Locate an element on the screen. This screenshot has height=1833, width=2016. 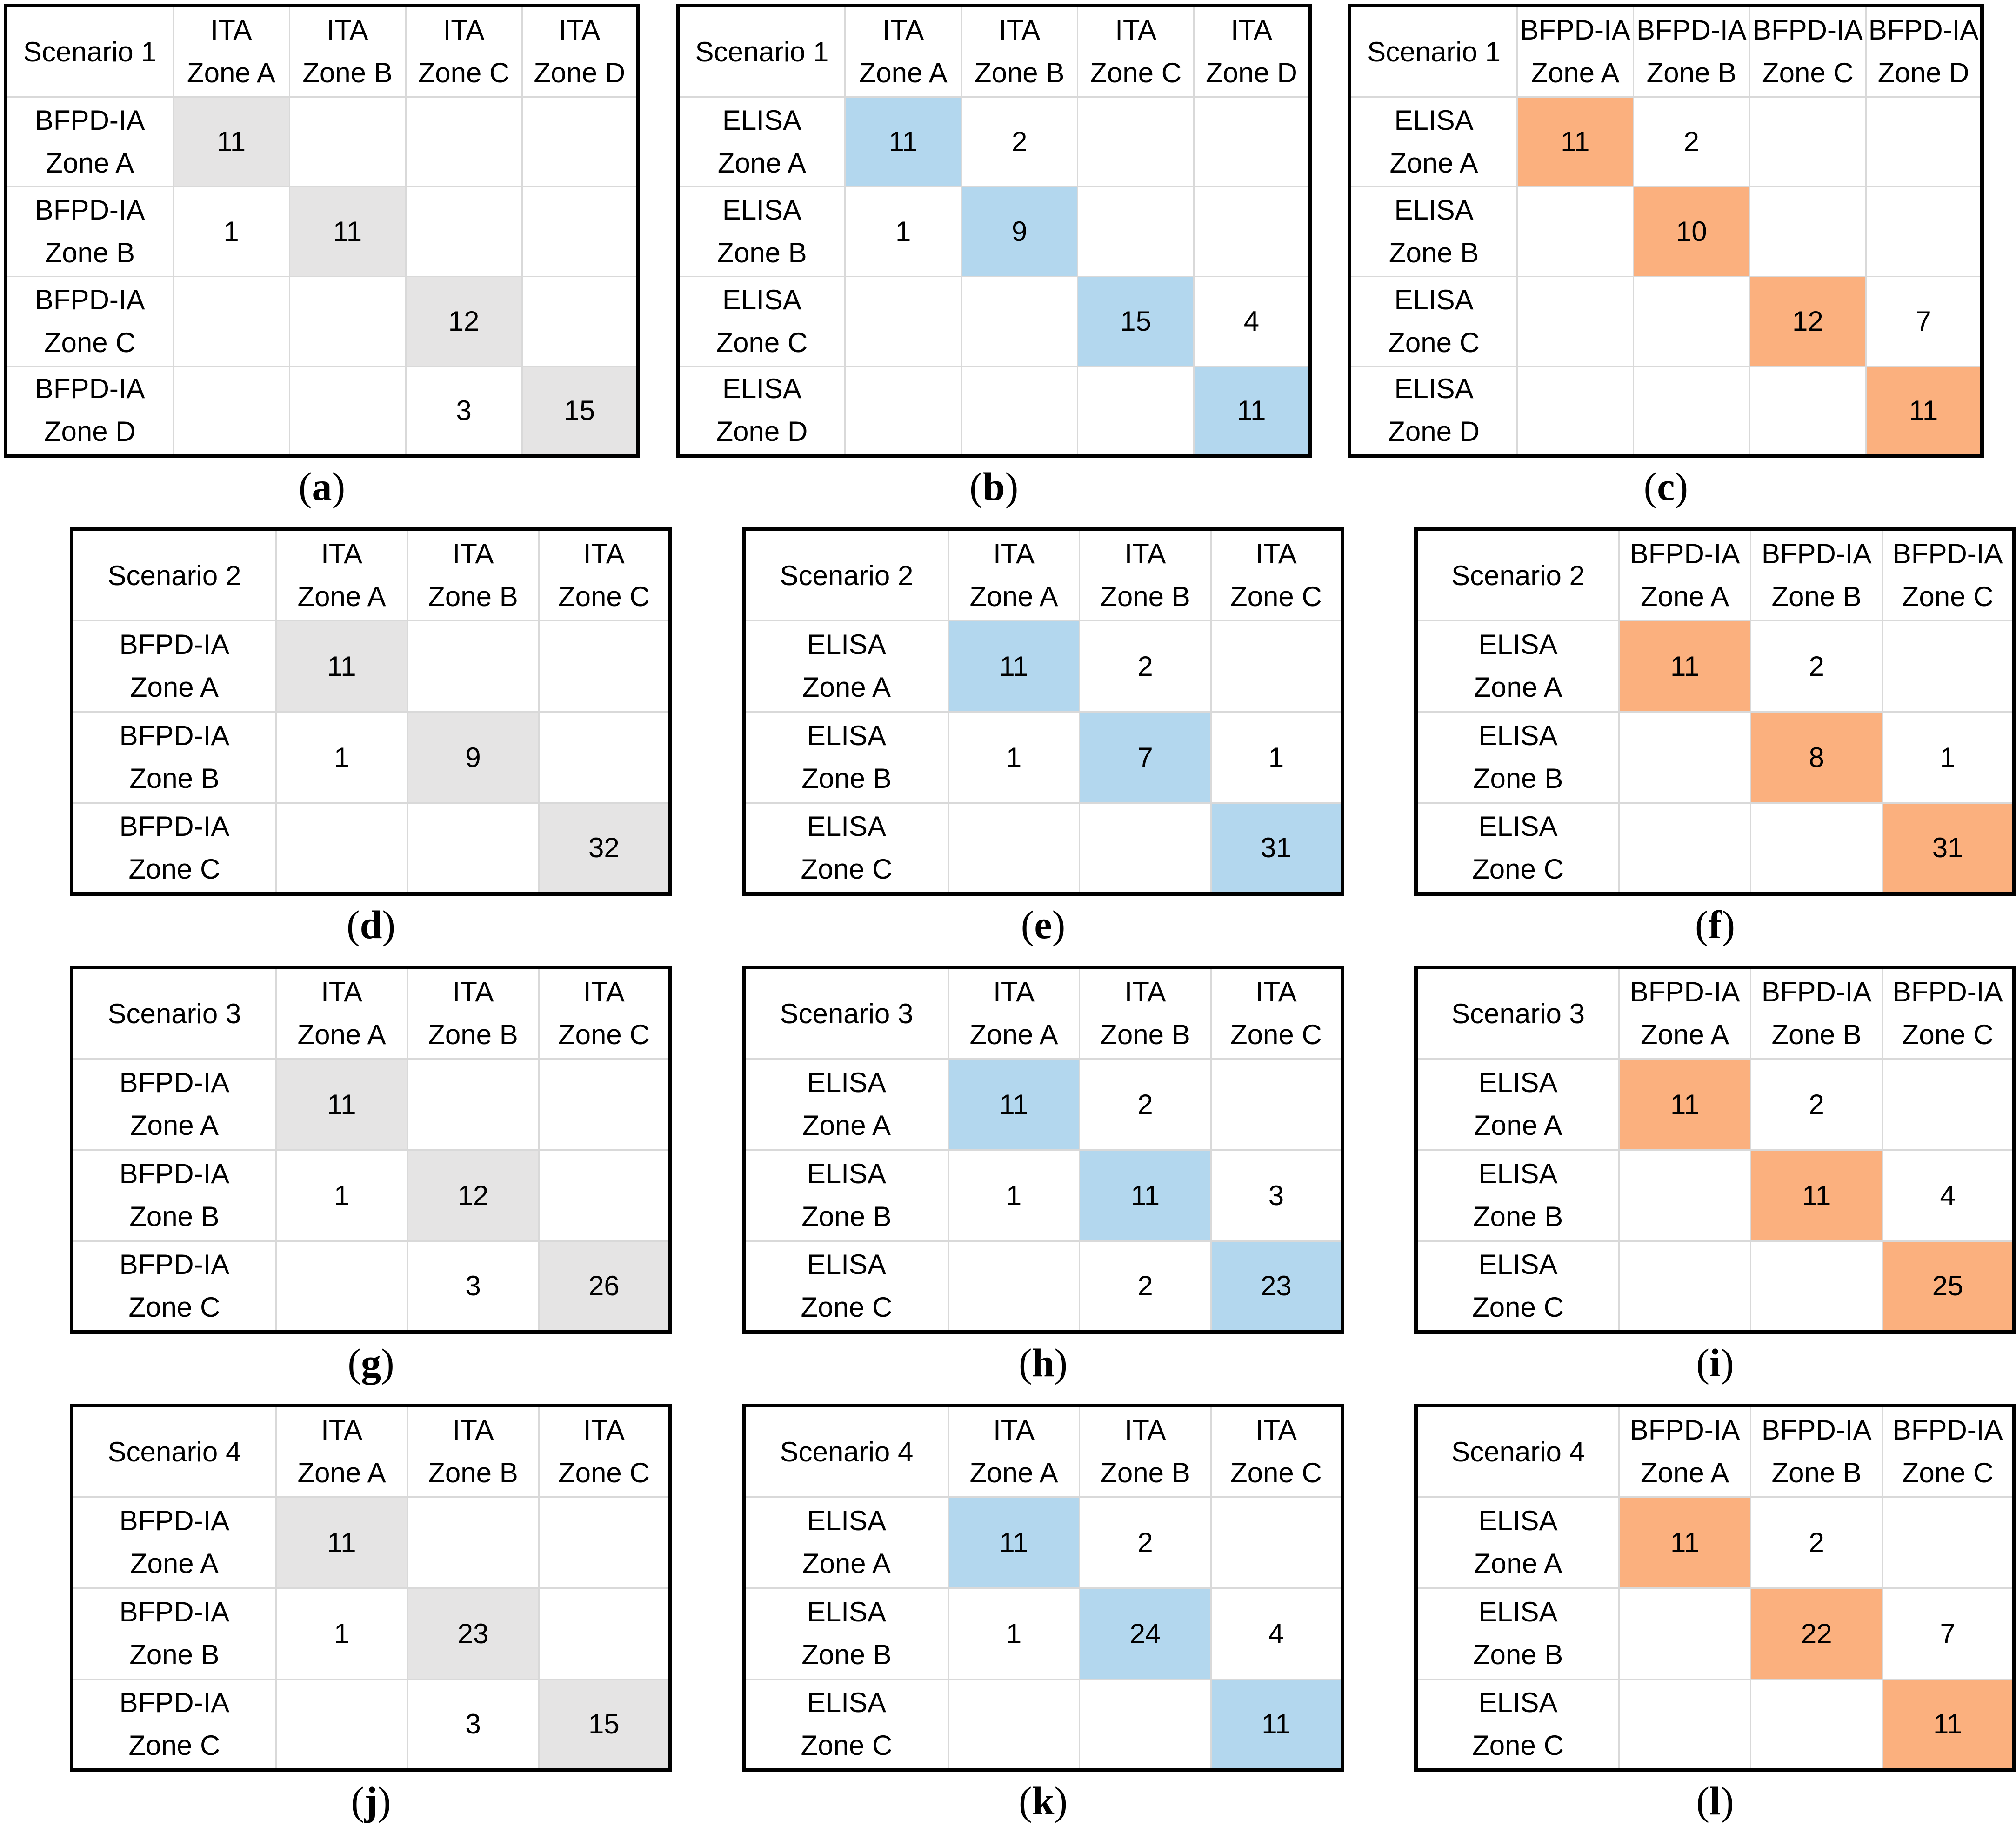
matrix-cell: 1 is located at coordinates (342, 1196).